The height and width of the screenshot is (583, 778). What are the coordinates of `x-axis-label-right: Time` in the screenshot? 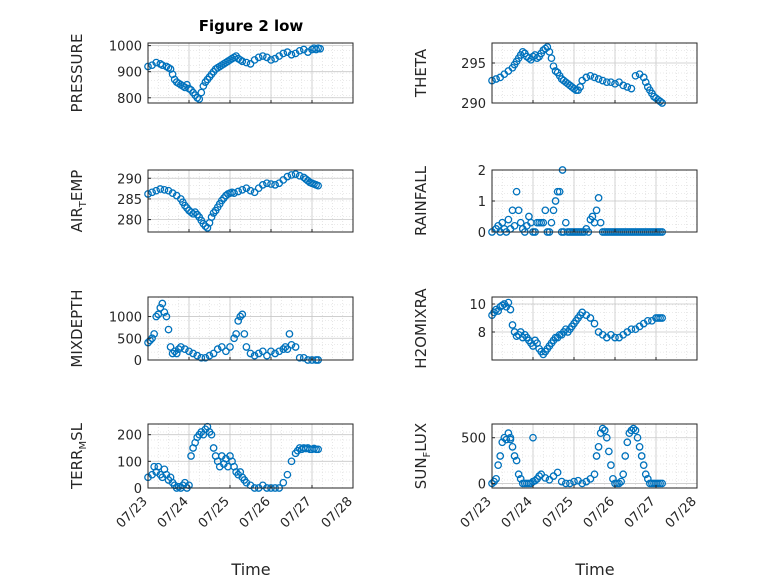 It's located at (594, 569).